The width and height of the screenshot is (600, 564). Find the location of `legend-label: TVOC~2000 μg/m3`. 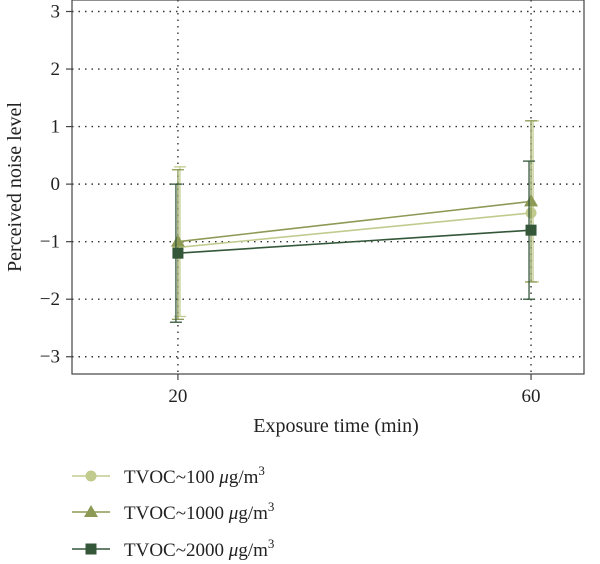

legend-label: TVOC~2000 μg/m3 is located at coordinates (199, 548).